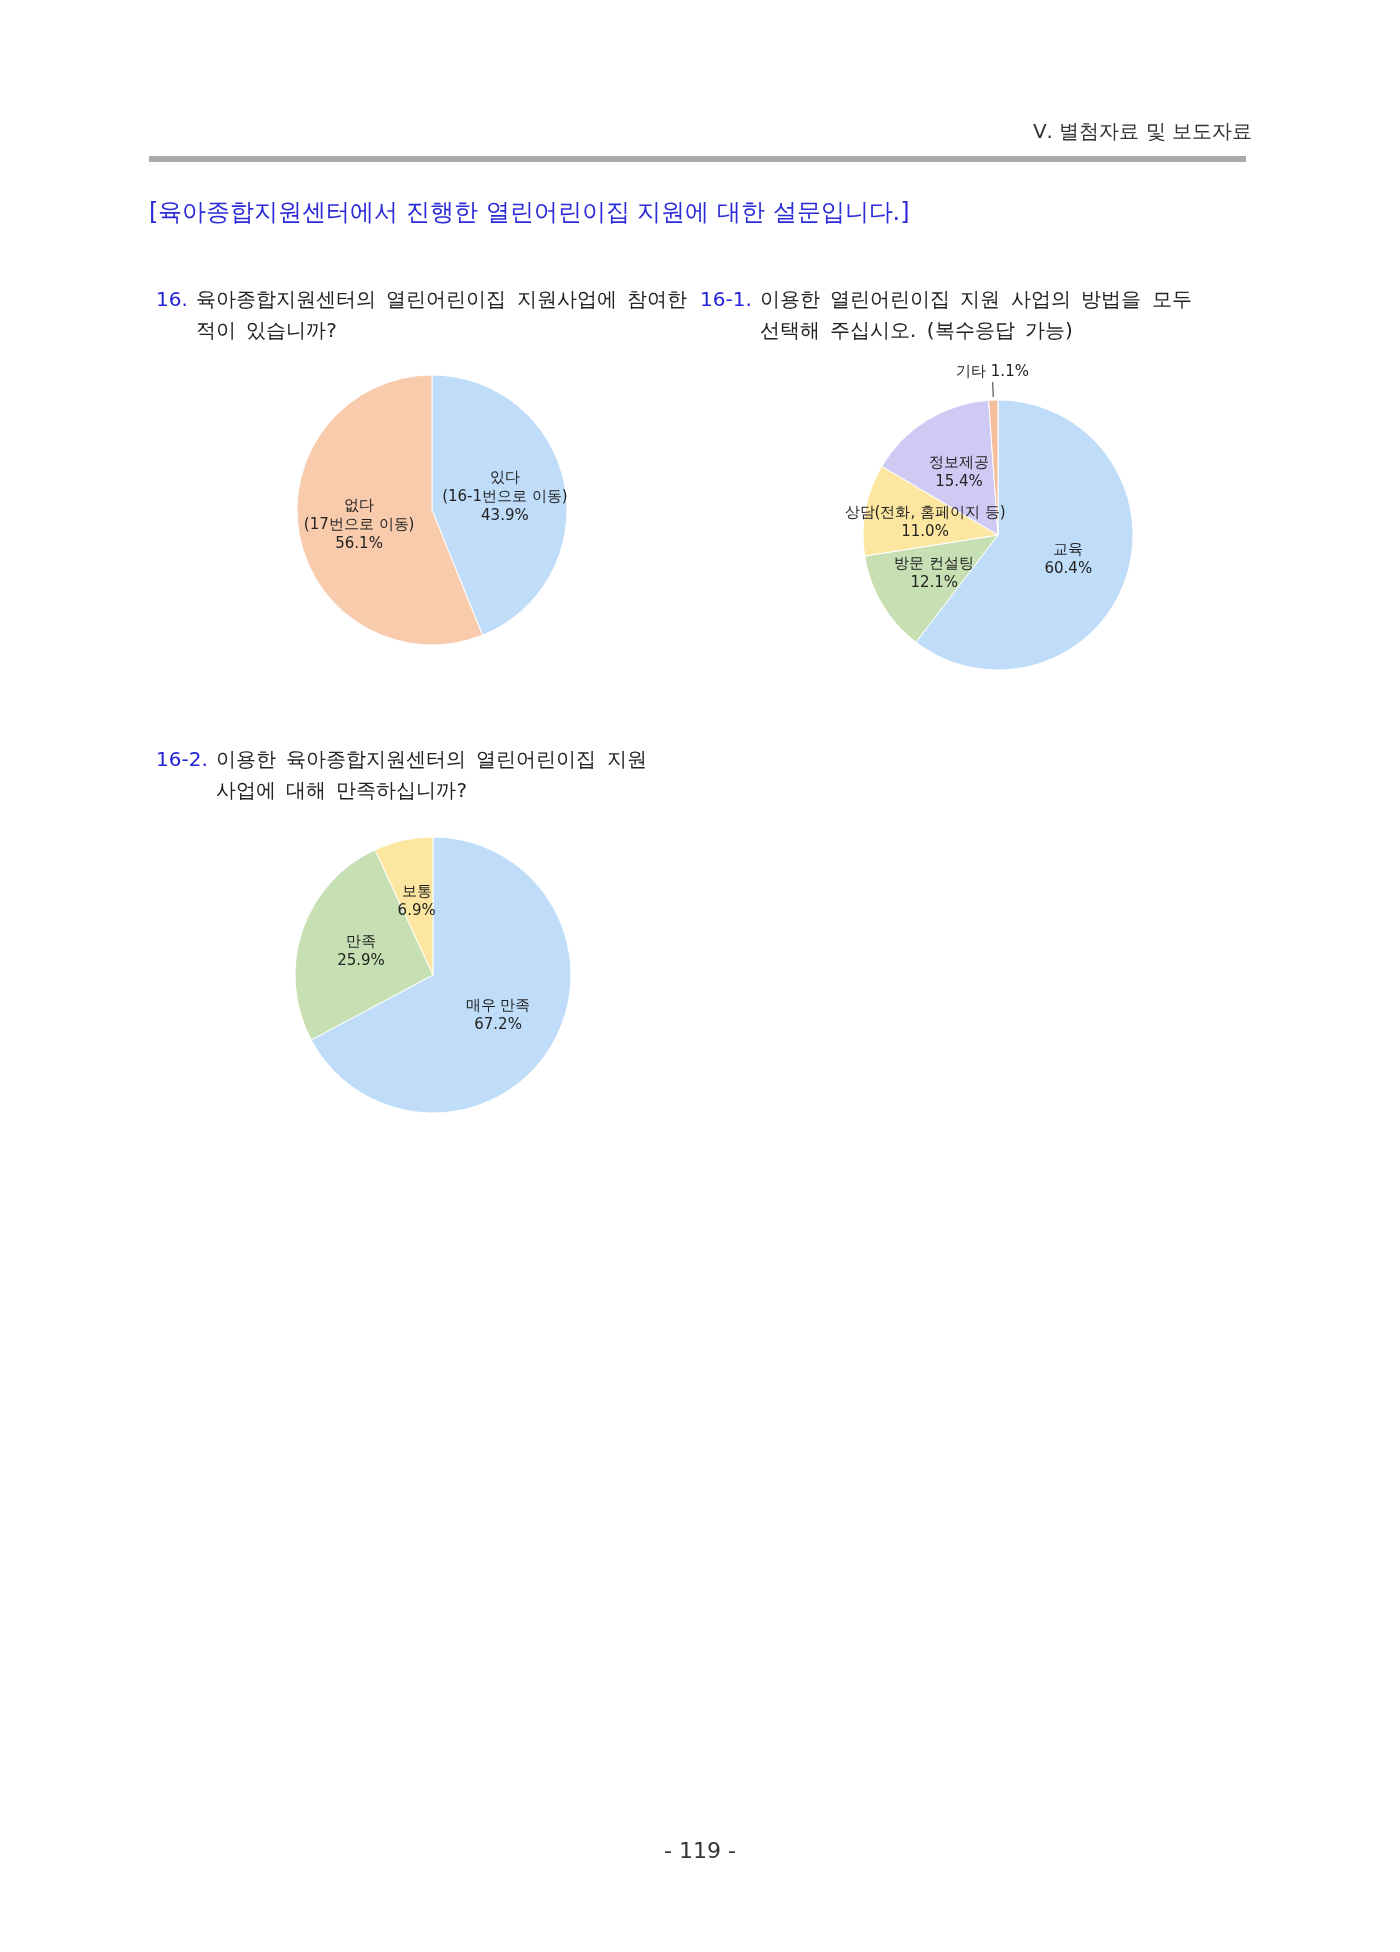 The width and height of the screenshot is (1400, 1952). I want to click on slice-label: 교육, so click(1068, 549).